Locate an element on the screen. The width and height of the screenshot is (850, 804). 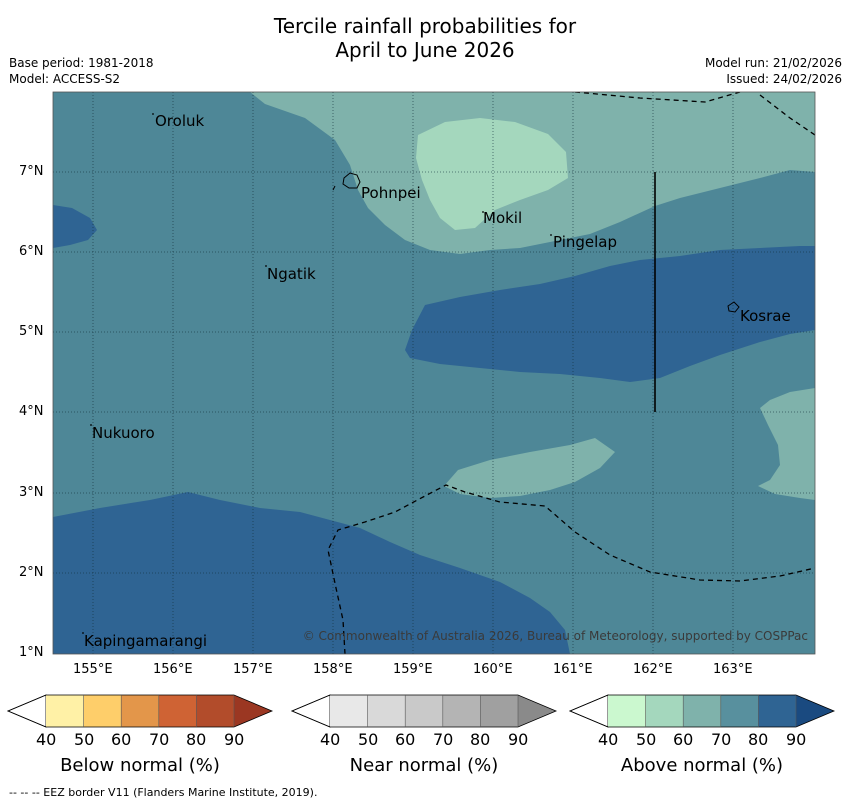
lon-tick-161e: 161°E is located at coordinates (573, 669).